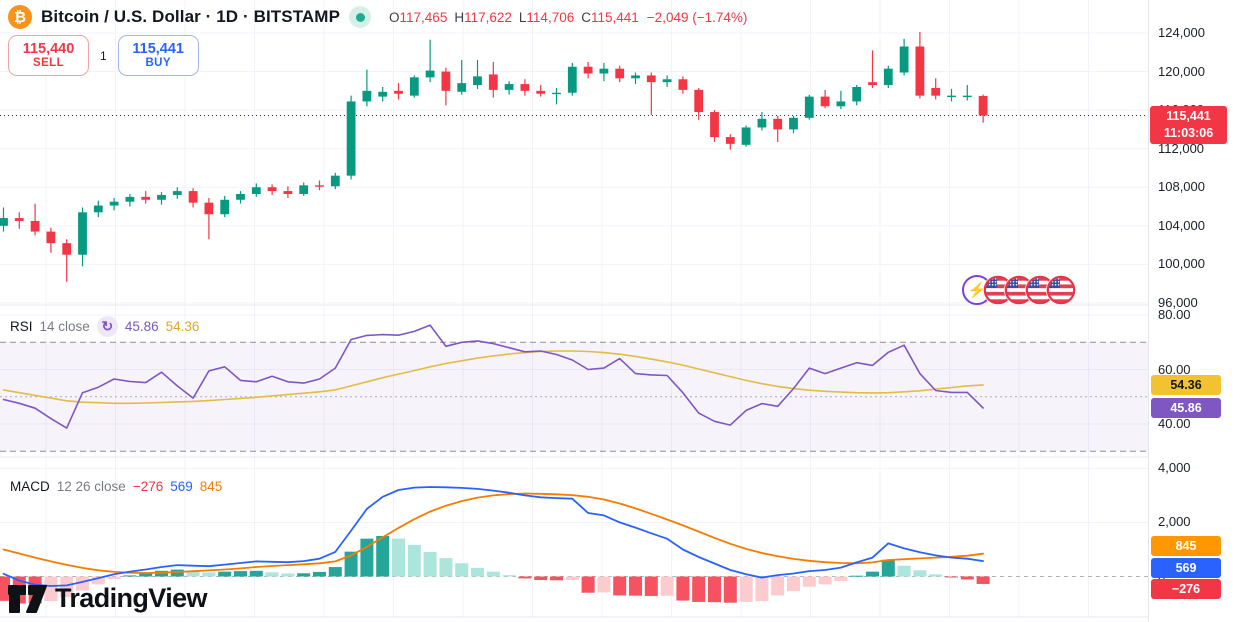 This screenshot has height=622, width=1236. I want to click on macd-tick: 2,000, so click(1174, 522).